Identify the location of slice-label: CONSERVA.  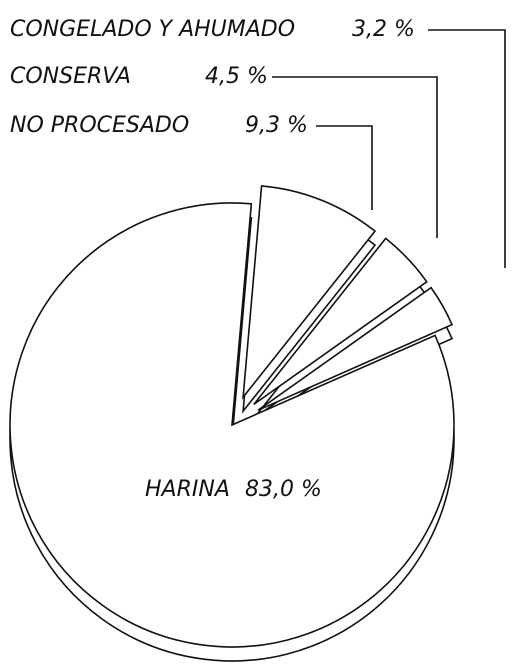
(70, 76).